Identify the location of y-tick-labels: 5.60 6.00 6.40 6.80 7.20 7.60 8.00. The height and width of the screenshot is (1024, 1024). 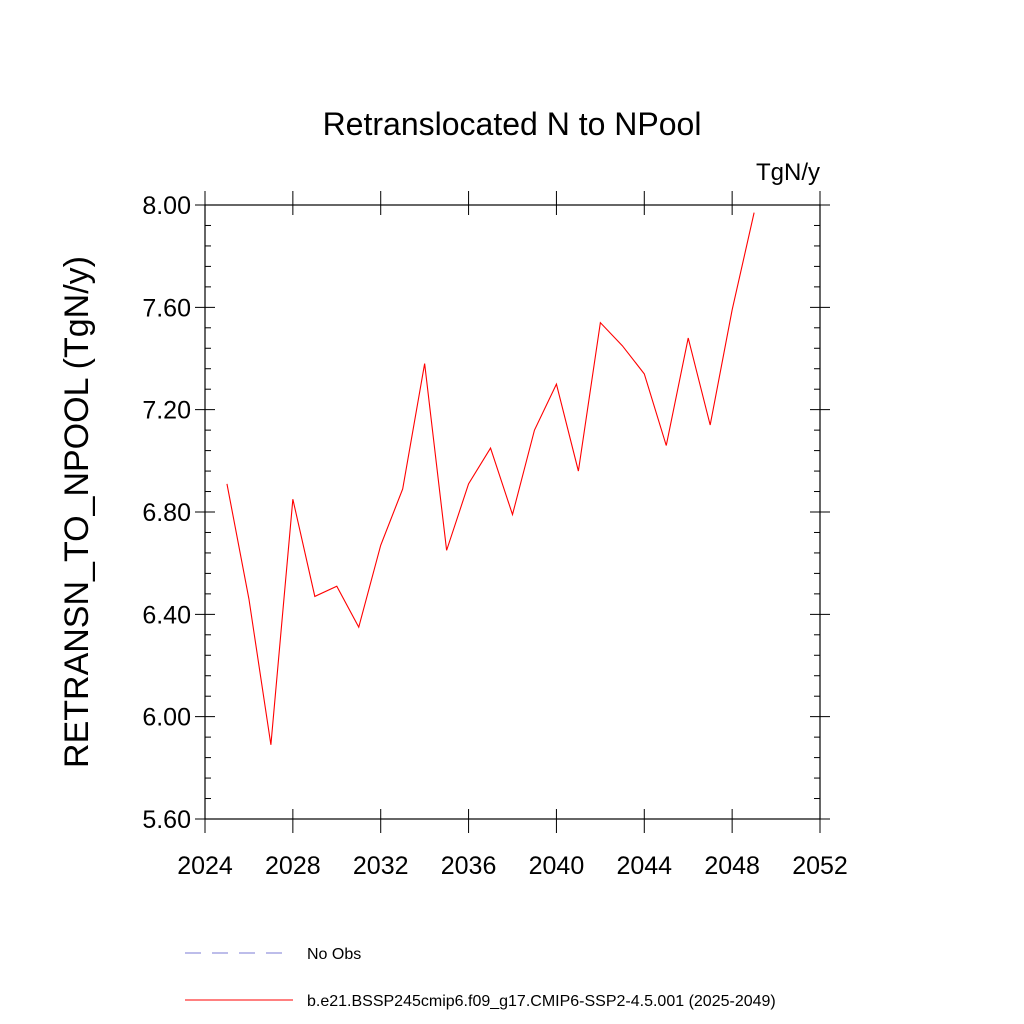
(166, 513).